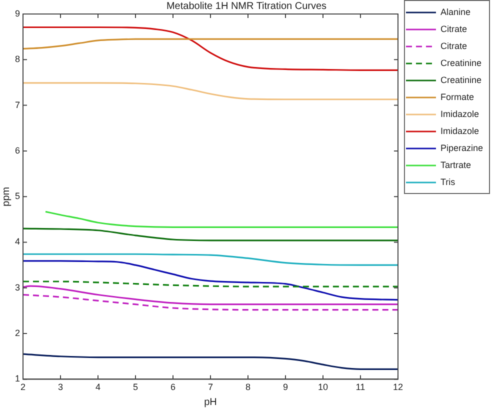  Describe the element at coordinates (462, 147) in the screenshot. I see `legend-label: Piperazine` at that location.